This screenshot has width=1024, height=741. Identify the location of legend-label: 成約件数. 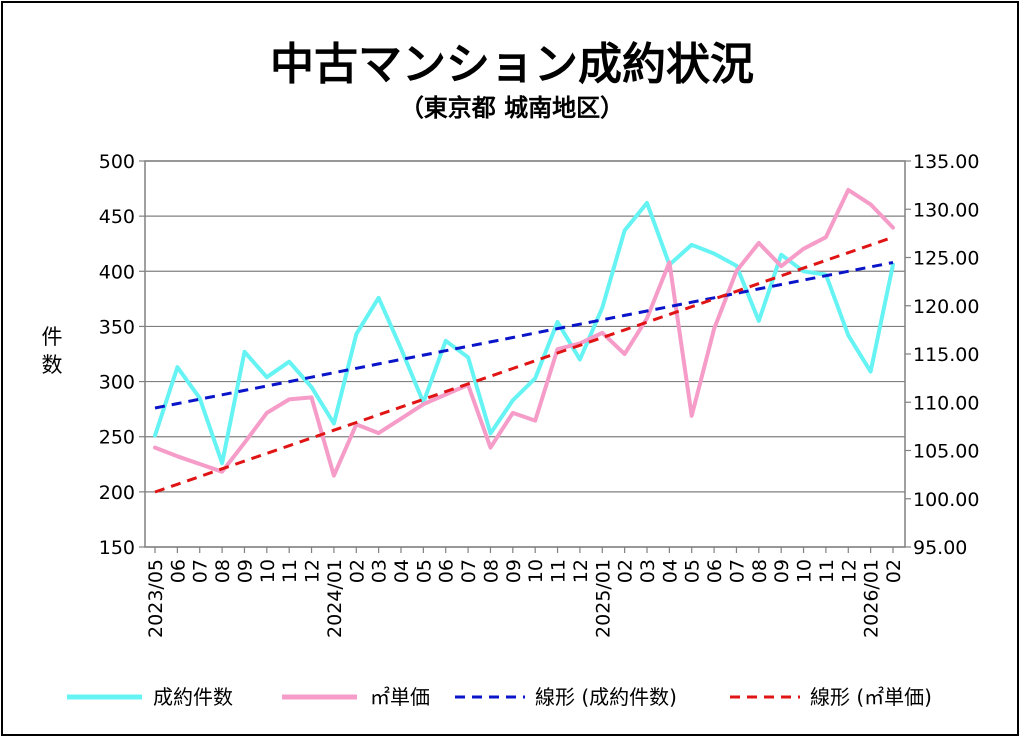
(193, 697).